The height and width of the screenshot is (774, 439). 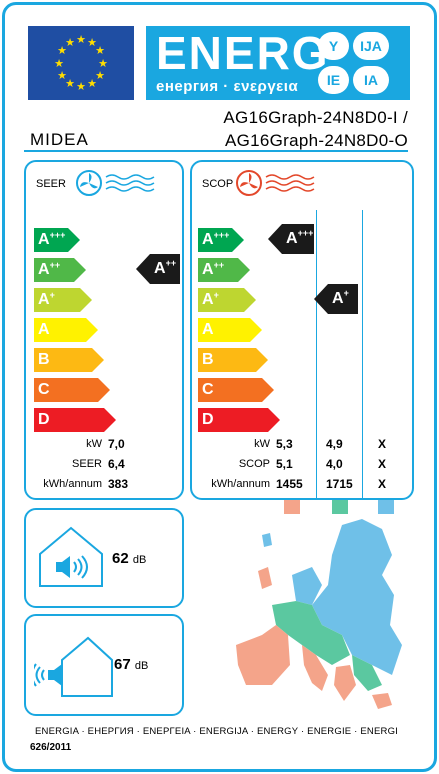 What do you see at coordinates (292, 507) in the screenshot?
I see `zone-swatch-warmer` at bounding box center [292, 507].